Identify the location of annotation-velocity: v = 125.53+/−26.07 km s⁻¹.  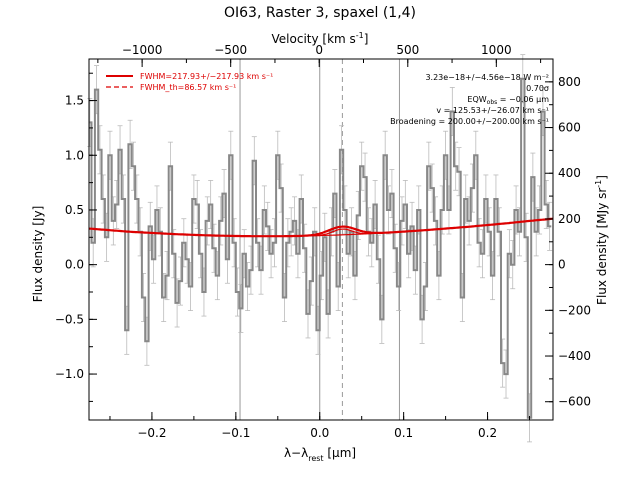
(492, 110).